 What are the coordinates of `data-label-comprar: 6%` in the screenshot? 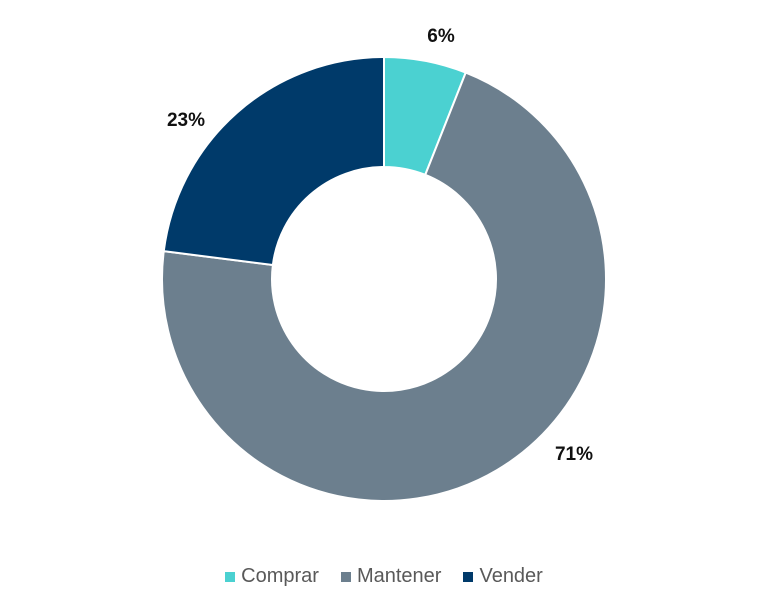 It's located at (441, 36).